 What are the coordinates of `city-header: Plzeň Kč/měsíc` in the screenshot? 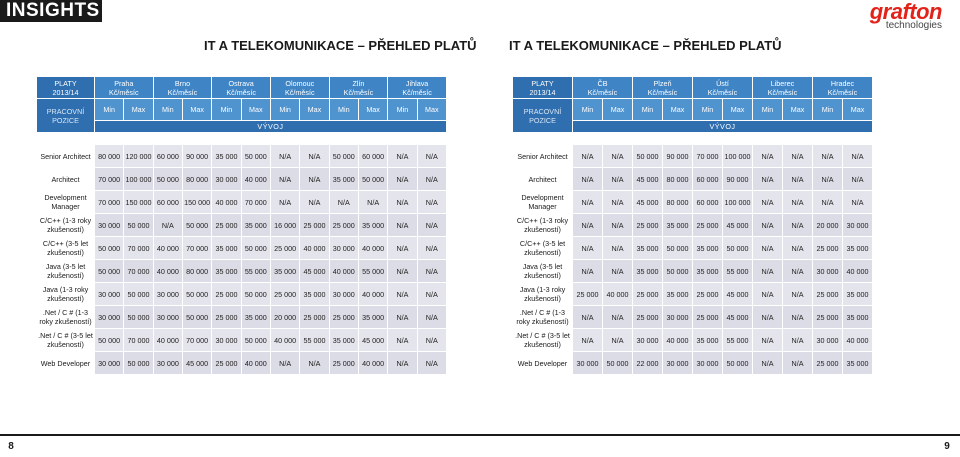 It's located at (662, 87).